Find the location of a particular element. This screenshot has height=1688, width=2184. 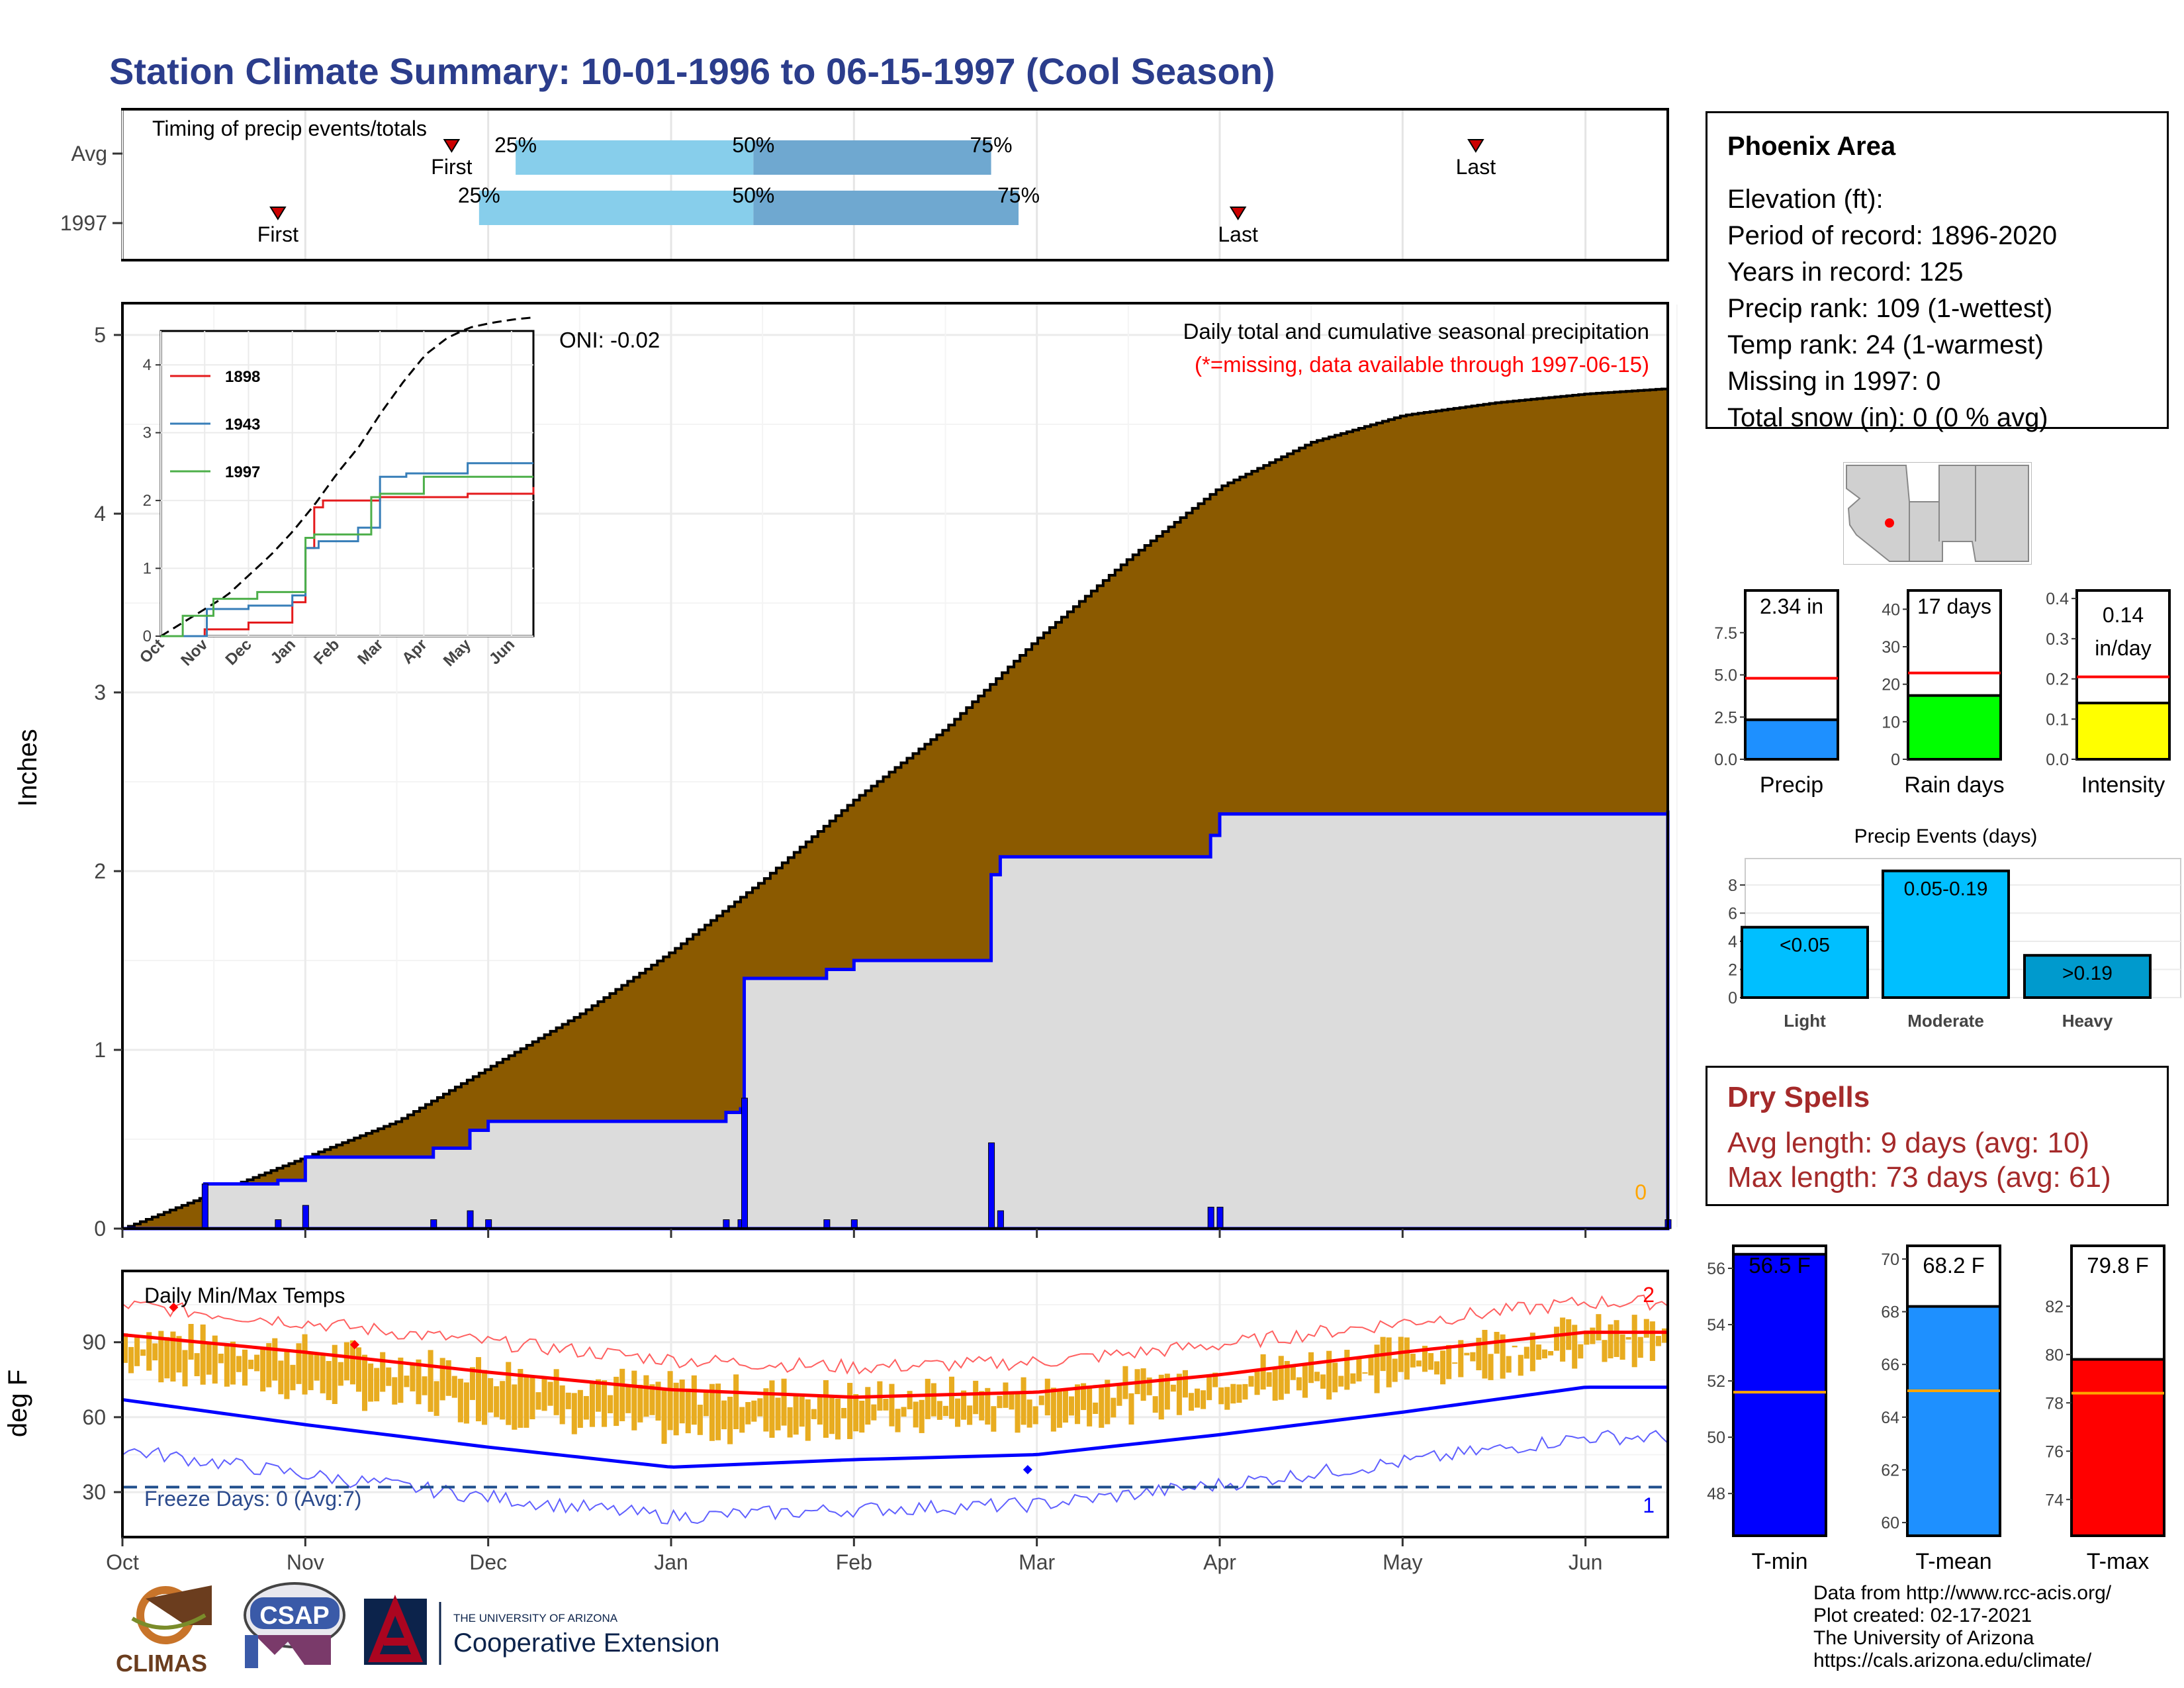

avg-min-line is located at coordinates (895, 1427).